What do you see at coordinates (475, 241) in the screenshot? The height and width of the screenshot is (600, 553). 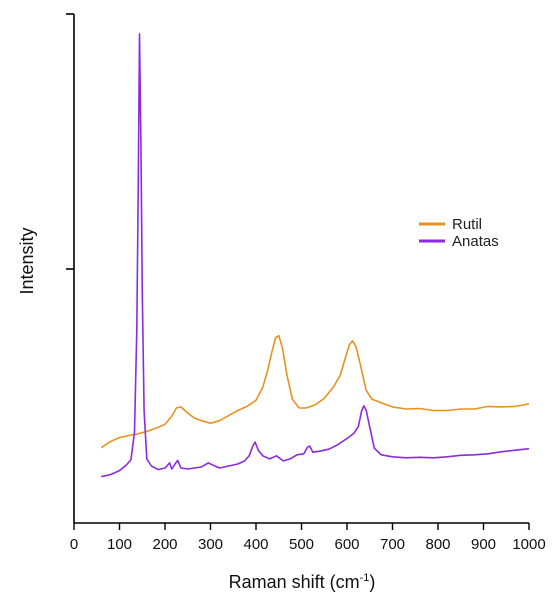 I see `legend-label-anatas: Anatas` at bounding box center [475, 241].